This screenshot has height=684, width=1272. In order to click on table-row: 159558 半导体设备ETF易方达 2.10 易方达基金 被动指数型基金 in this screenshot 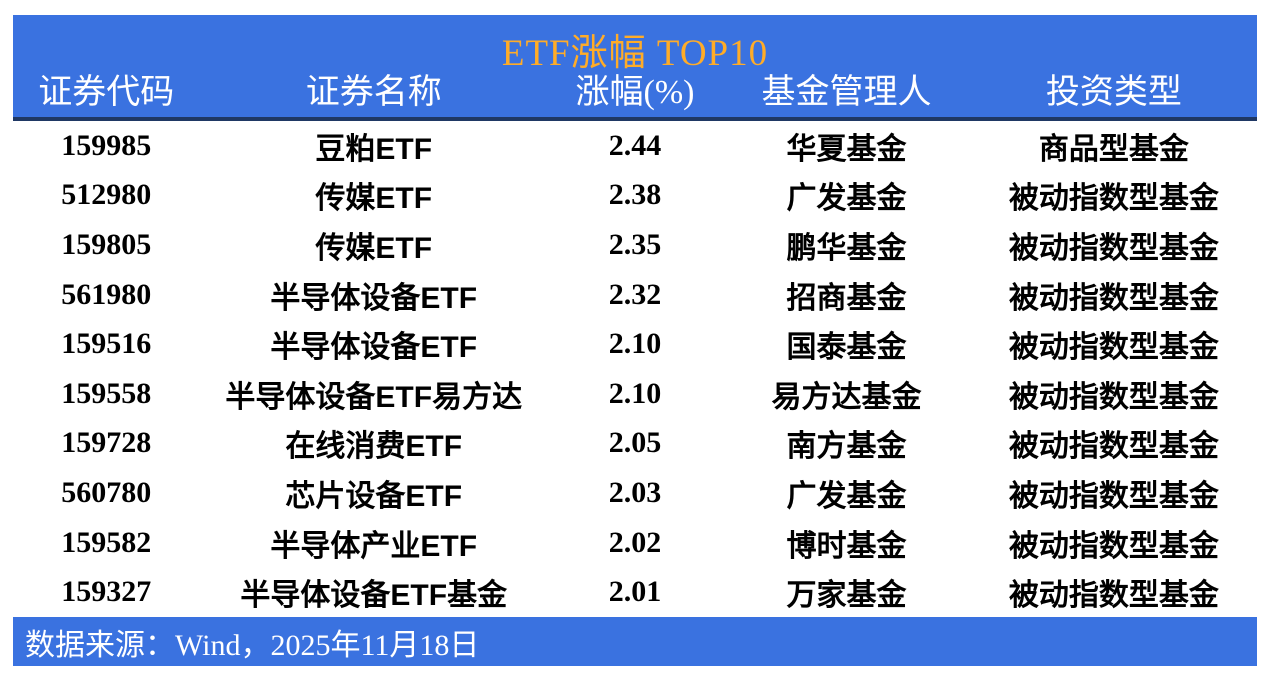, I will do `click(635, 394)`.